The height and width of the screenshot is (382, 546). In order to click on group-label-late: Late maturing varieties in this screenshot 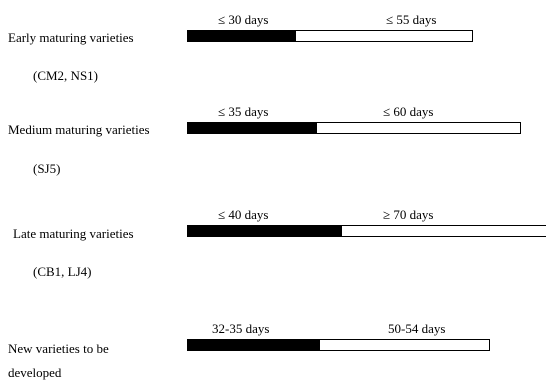, I will do `click(73, 233)`.